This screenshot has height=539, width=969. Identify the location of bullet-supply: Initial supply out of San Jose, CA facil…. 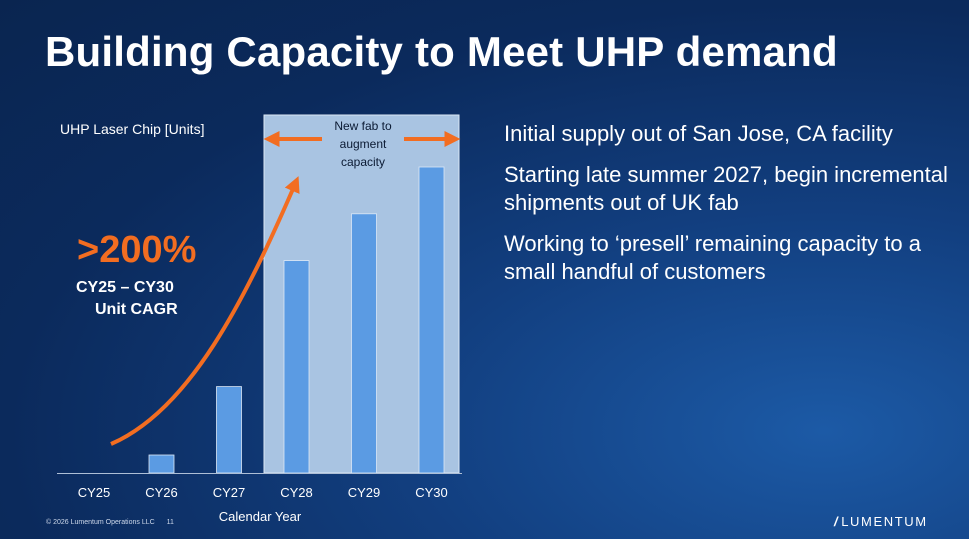
(698, 133).